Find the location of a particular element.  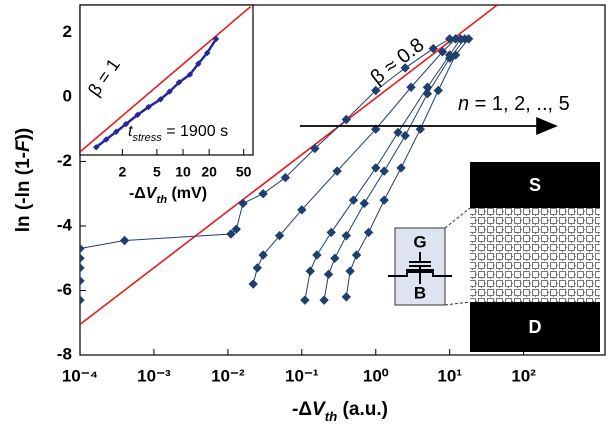

x-tick-label: 20 is located at coordinates (209, 172).